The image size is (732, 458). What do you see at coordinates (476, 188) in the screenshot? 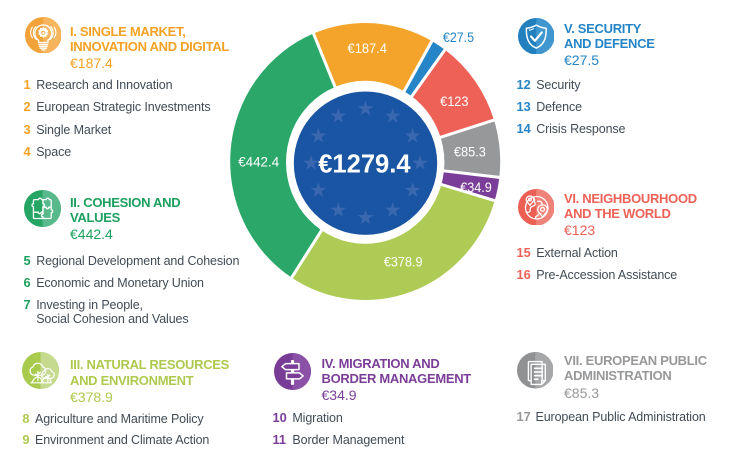
I see `svg-text: €34.9` at bounding box center [476, 188].